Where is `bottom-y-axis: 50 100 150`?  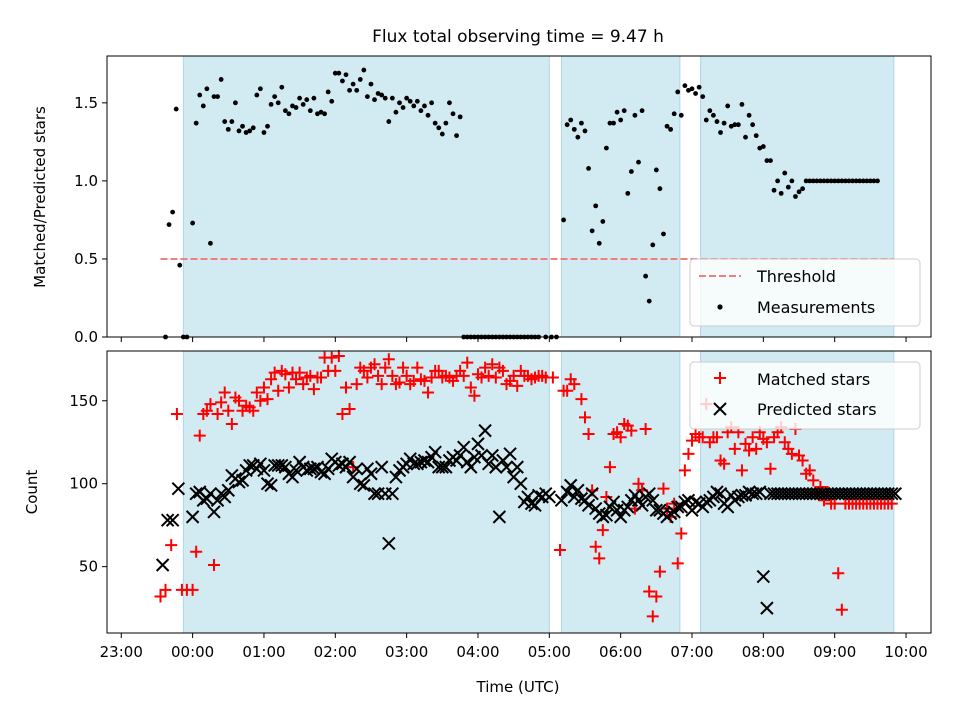 bottom-y-axis: 50 100 150 is located at coordinates (88, 484).